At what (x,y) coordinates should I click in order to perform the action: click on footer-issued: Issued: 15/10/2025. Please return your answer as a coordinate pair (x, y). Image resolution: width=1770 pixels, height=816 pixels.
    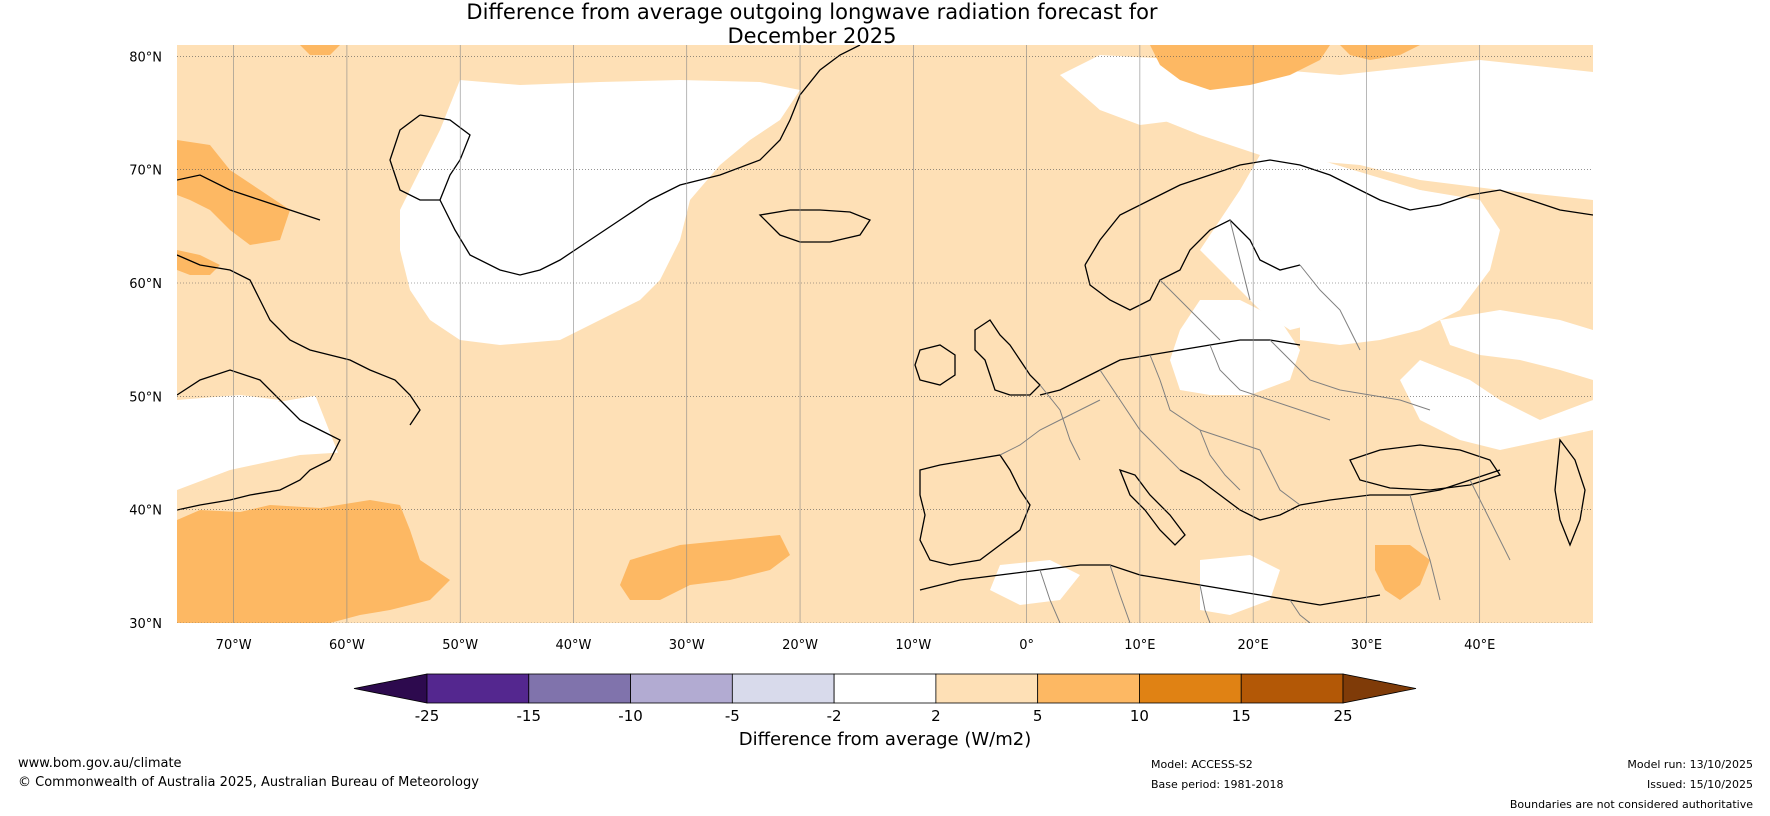
    Looking at the image, I should click on (1699, 784).